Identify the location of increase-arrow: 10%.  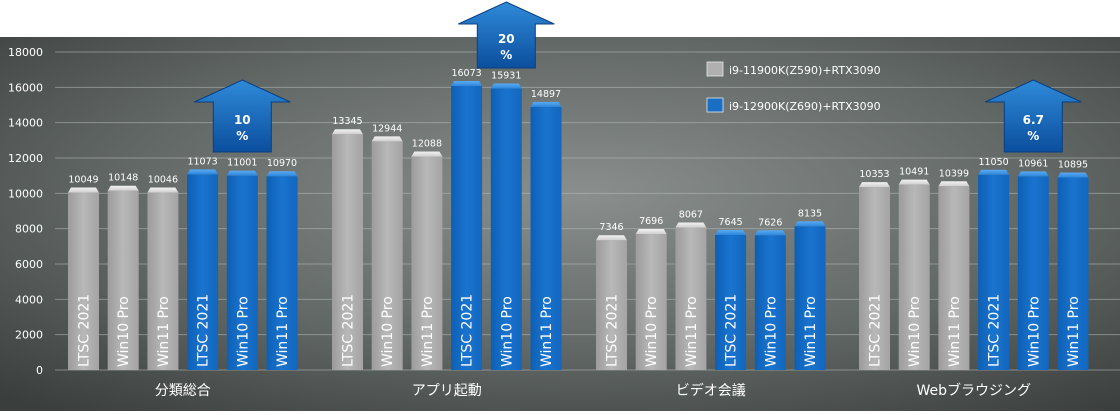
(242, 116).